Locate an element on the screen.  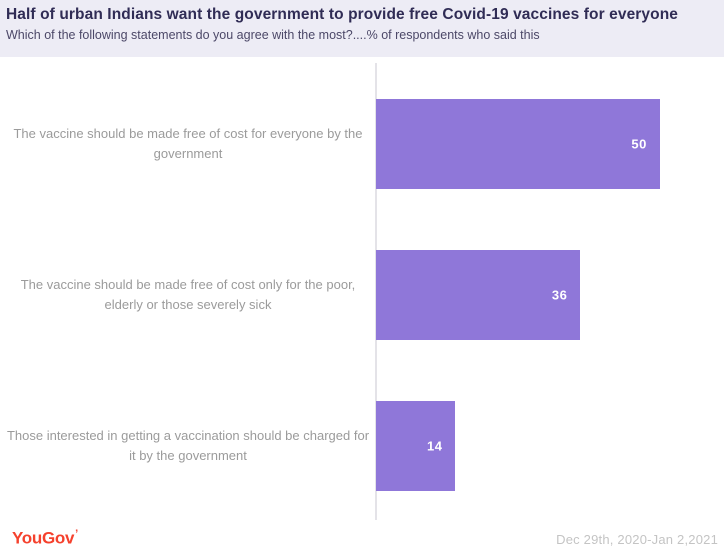
chart-footer: YouGov’ Dec 29th, 2020-Jan 2,2021 is located at coordinates (362, 538).